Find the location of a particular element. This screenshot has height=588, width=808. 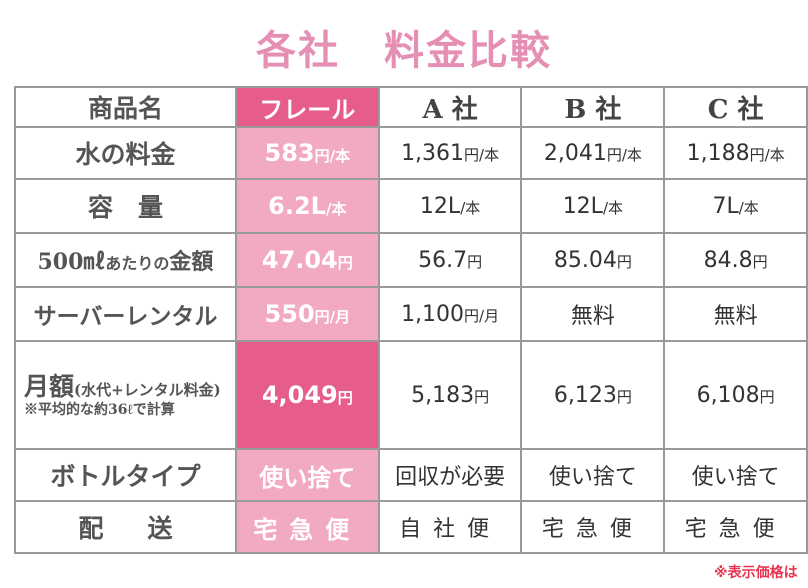

cell-a-bottle: 回収が必要 is located at coordinates (450, 475).